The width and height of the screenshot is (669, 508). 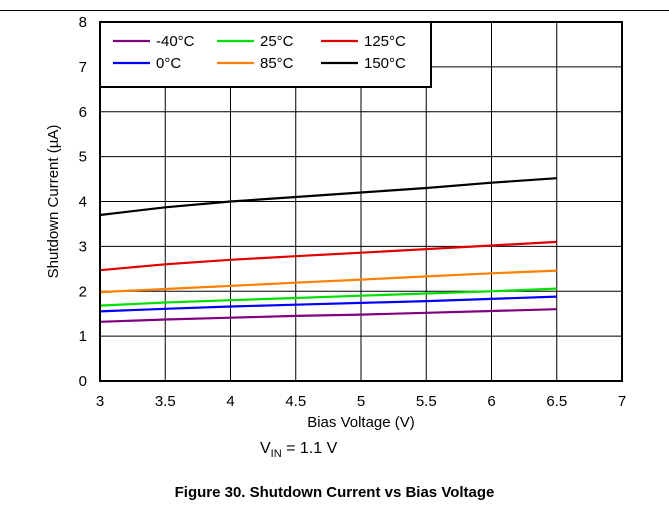 What do you see at coordinates (53, 202) in the screenshot?
I see `y-axis-title: Shutdown Current (µA)` at bounding box center [53, 202].